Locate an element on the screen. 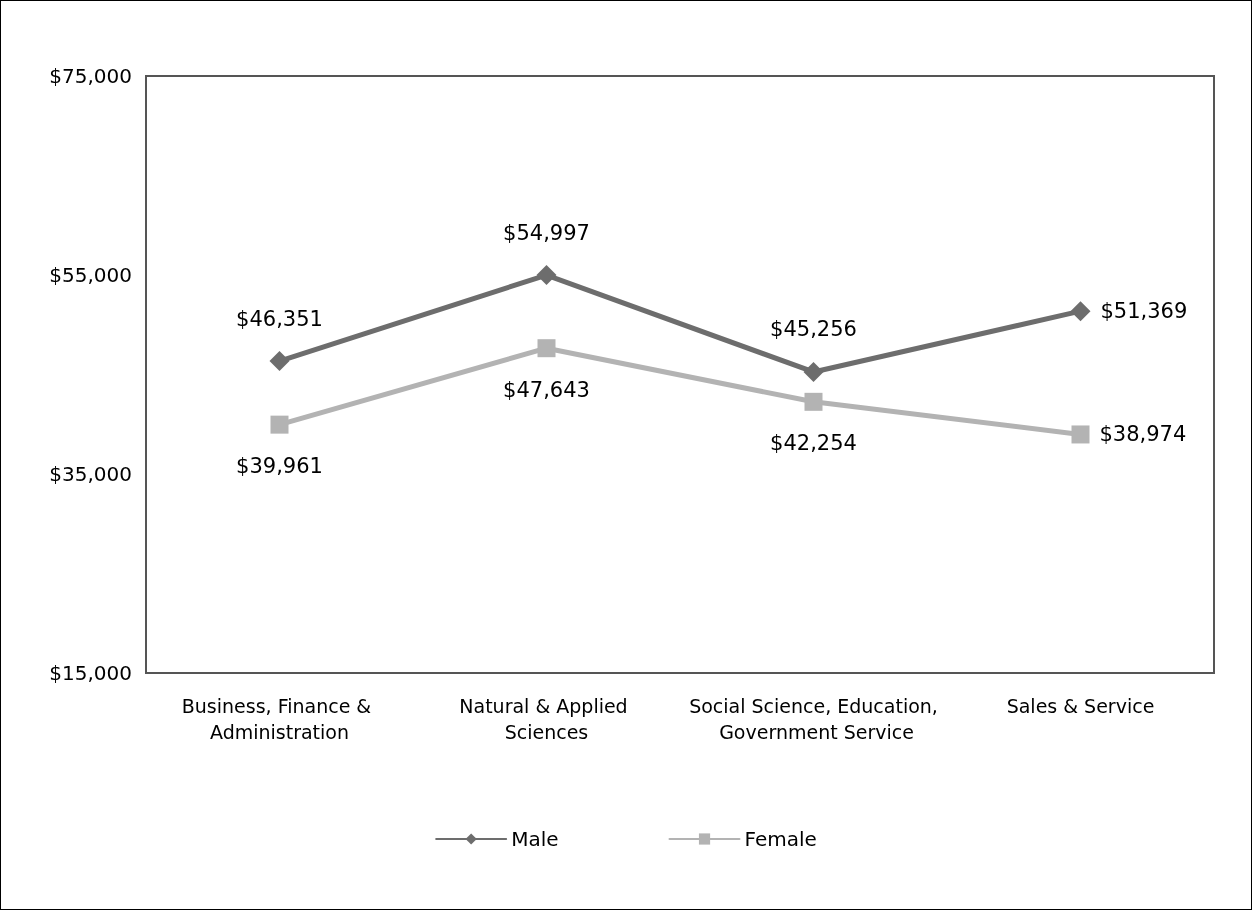 The image size is (1252, 910). data-label: $47,643 is located at coordinates (546, 389).